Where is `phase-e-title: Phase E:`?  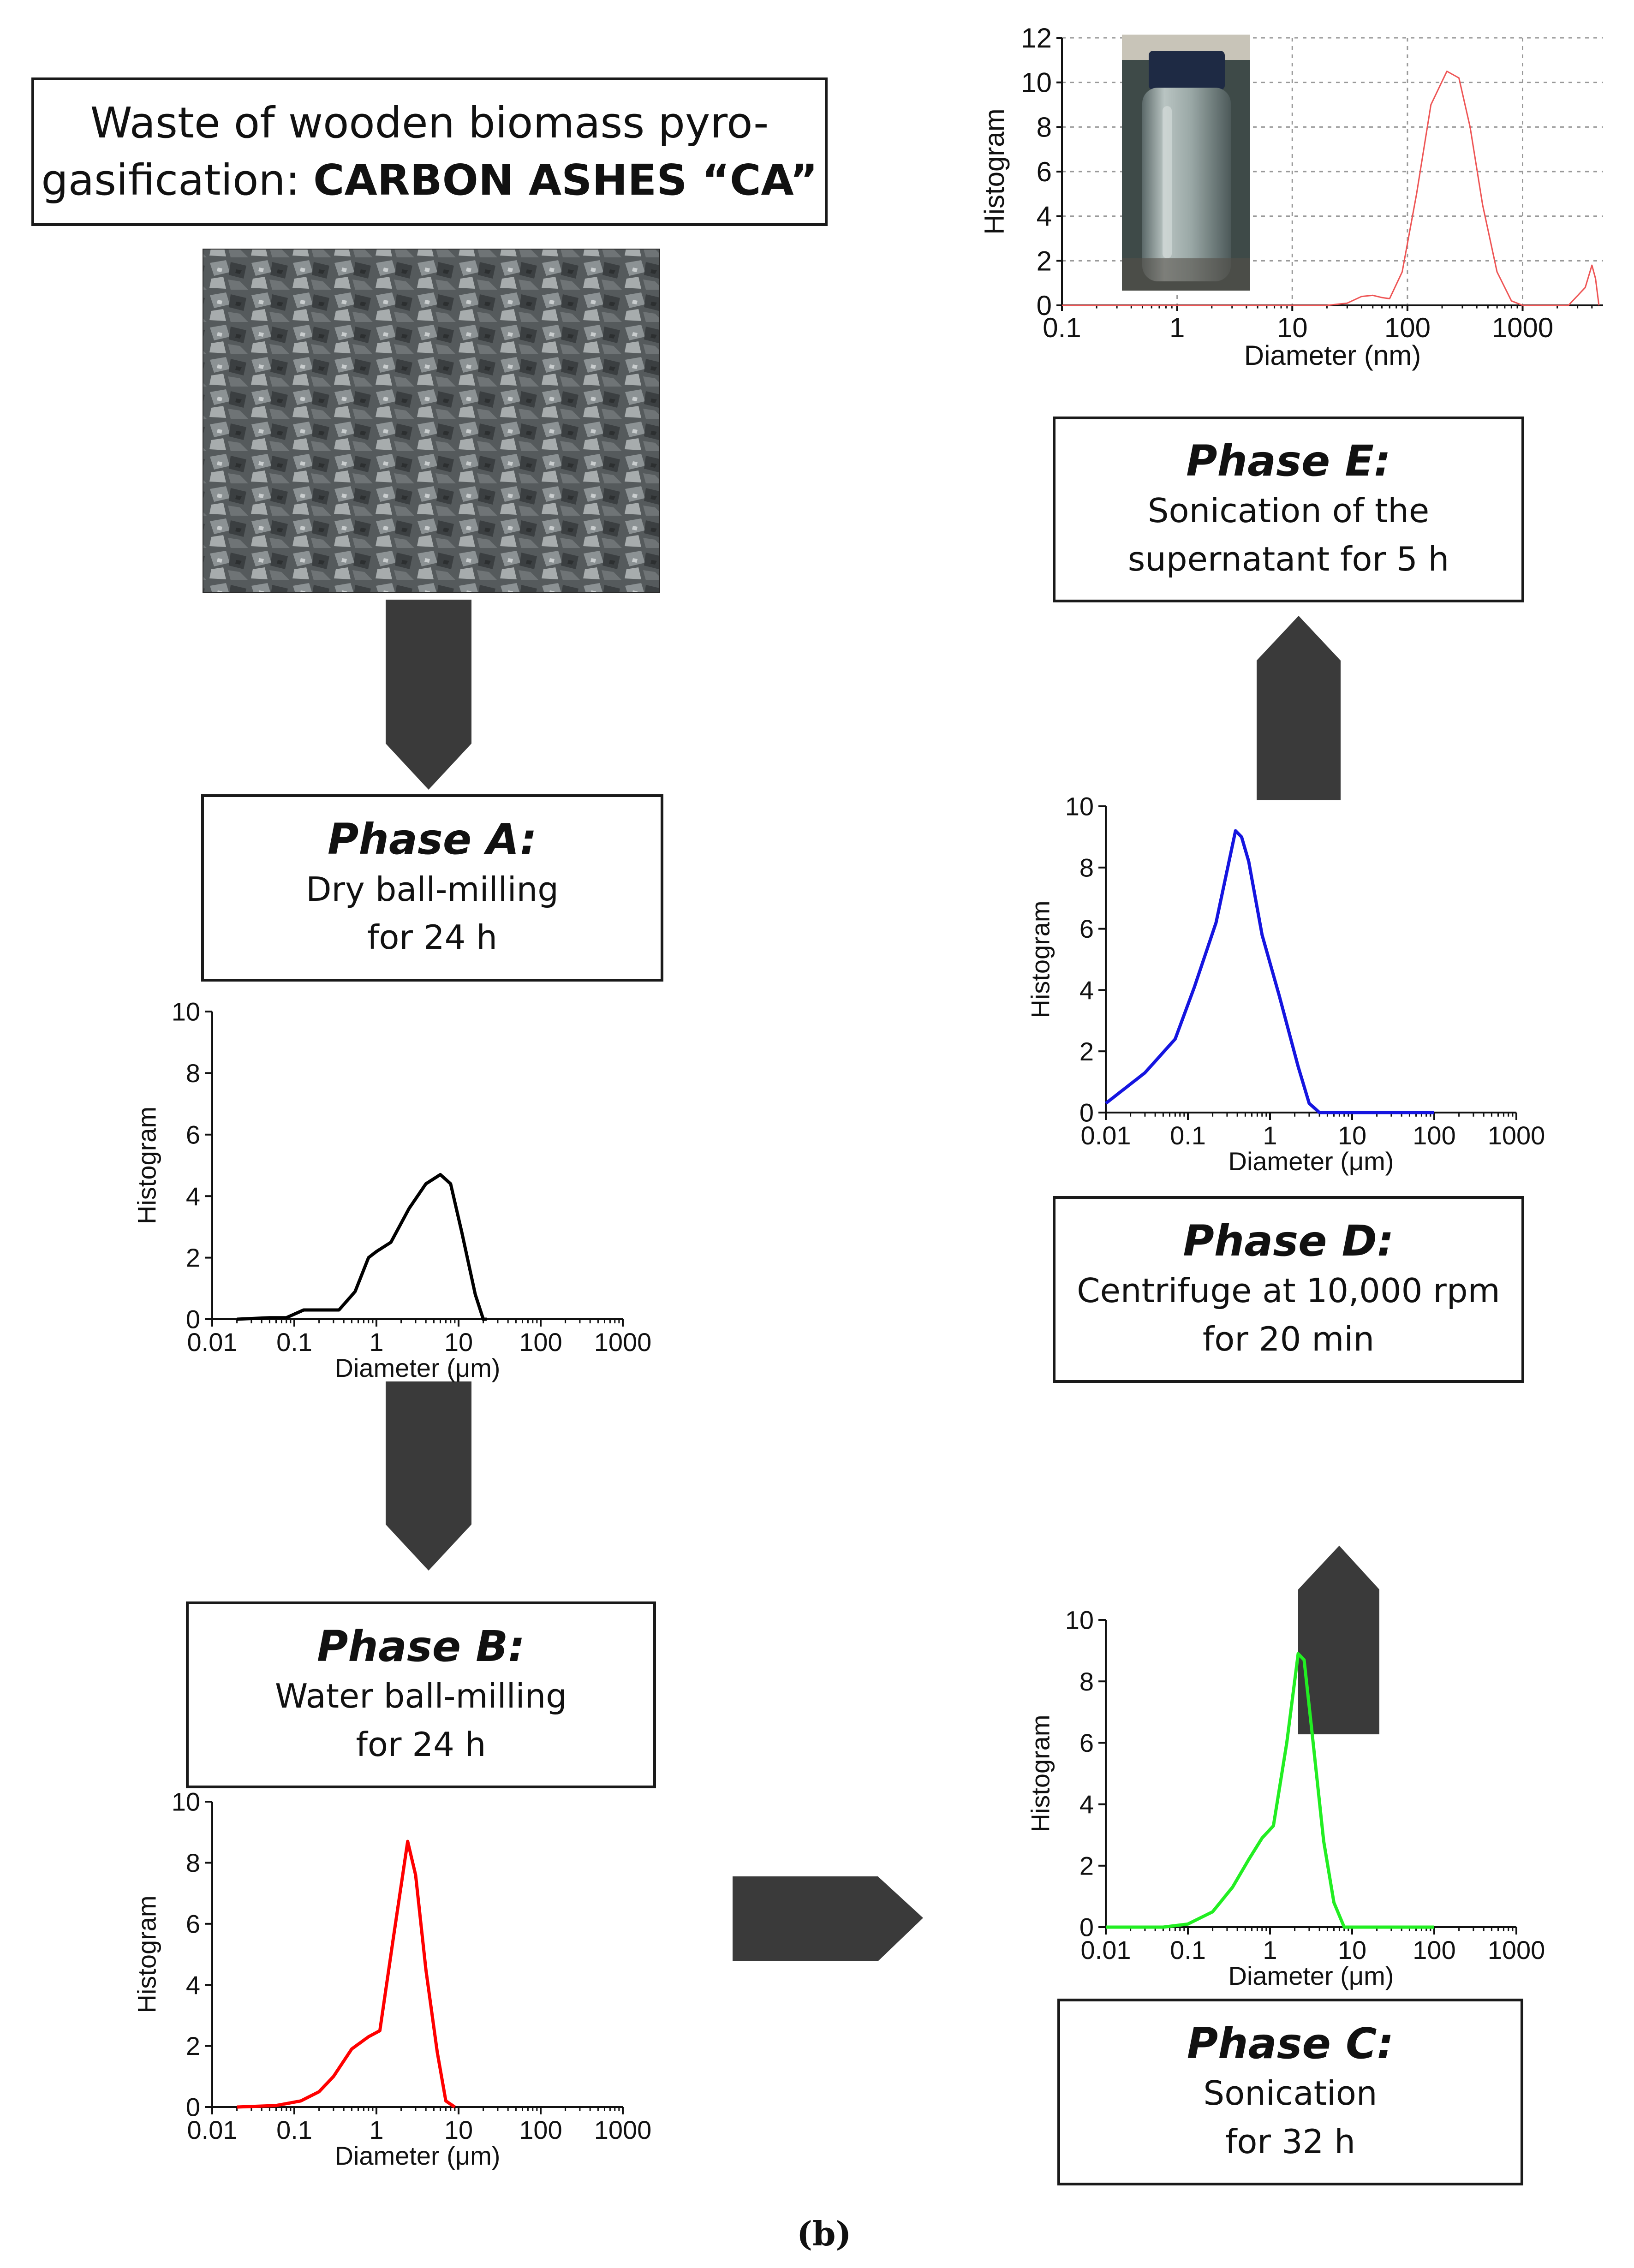 phase-e-title: Phase E: is located at coordinates (1288, 461).